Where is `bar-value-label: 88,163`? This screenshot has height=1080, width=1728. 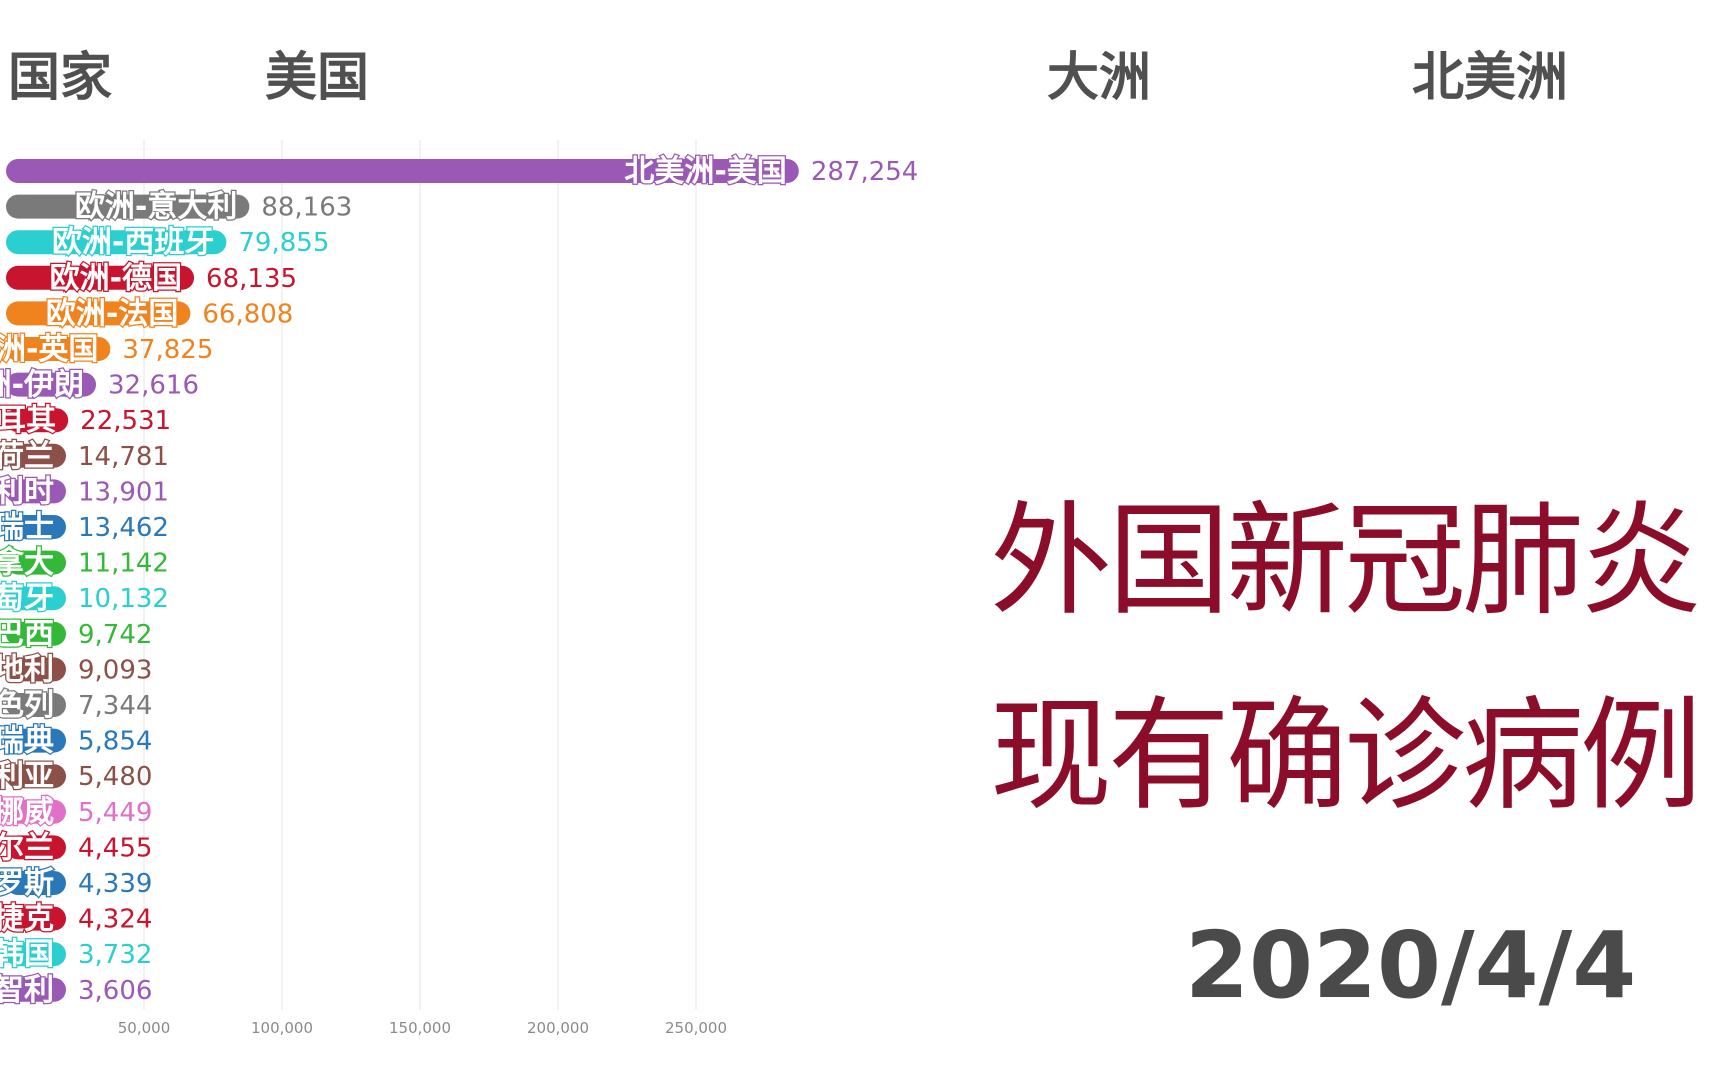
bar-value-label: 88,163 is located at coordinates (306, 208).